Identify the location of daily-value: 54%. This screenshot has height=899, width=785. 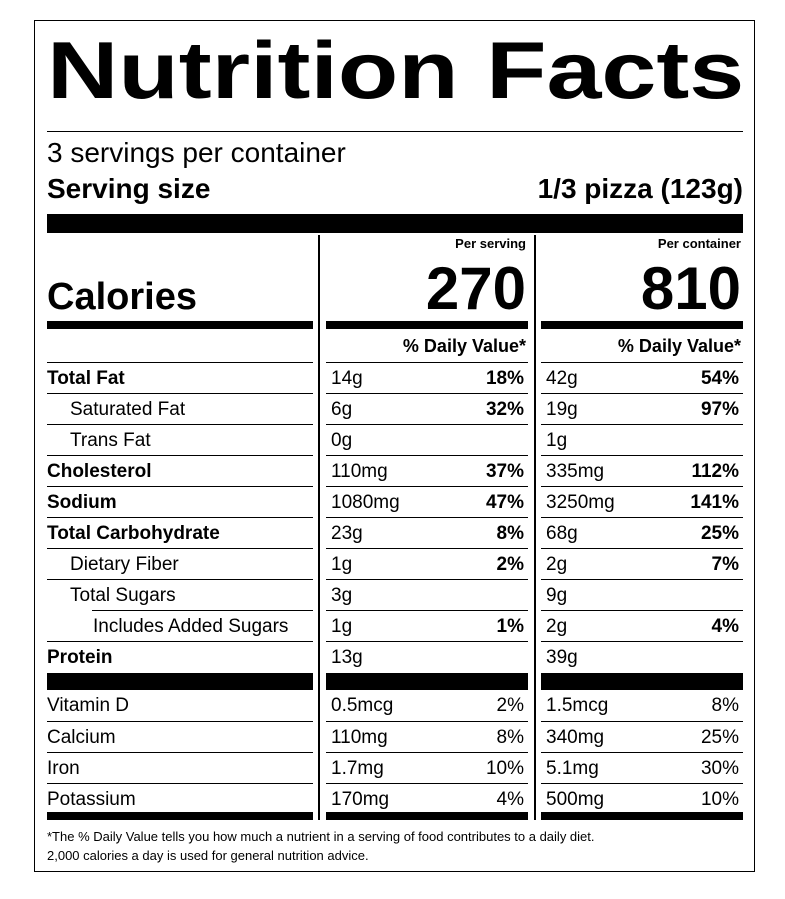
(719, 378).